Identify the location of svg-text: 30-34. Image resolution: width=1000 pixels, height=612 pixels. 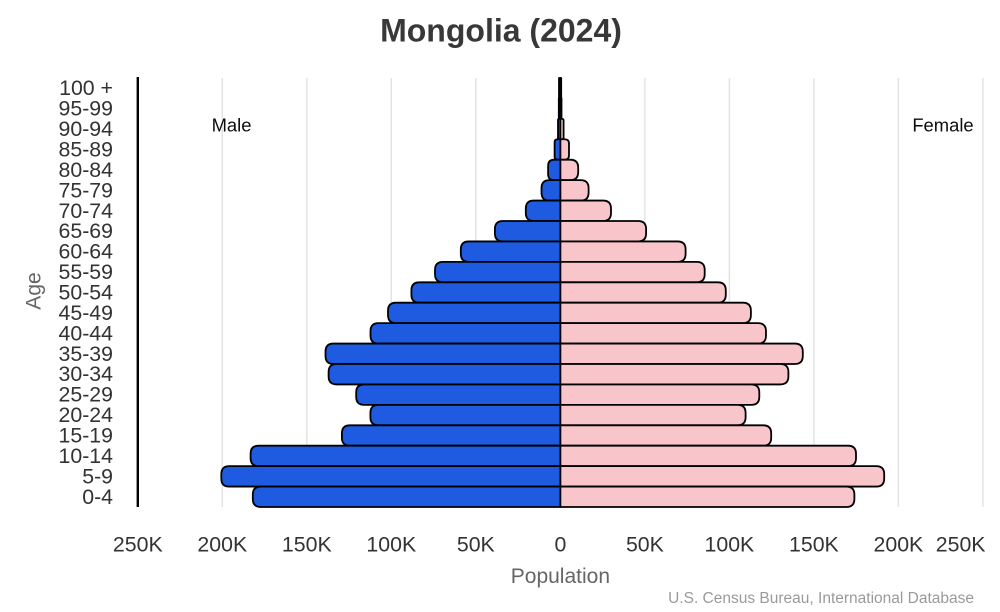
(86, 374).